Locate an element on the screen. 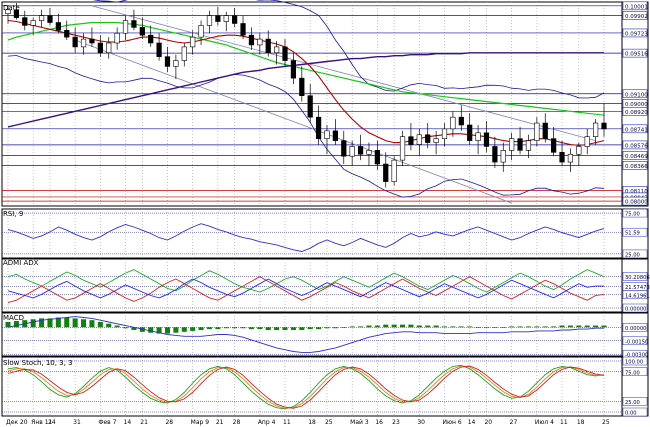 This screenshot has width=650, height=427. price-label-2: 0.09723 is located at coordinates (636, 34).